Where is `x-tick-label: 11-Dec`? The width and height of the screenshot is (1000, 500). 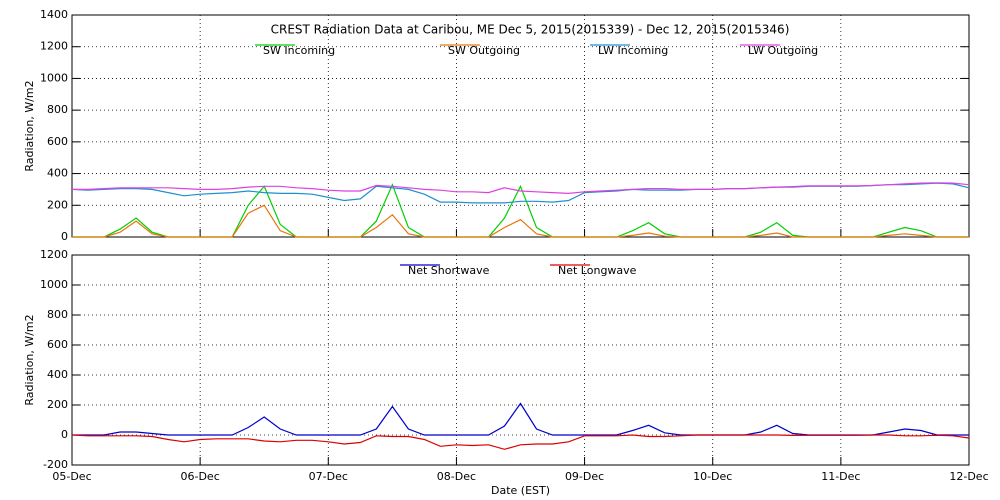
x-tick-label: 11-Dec is located at coordinates (840, 476).